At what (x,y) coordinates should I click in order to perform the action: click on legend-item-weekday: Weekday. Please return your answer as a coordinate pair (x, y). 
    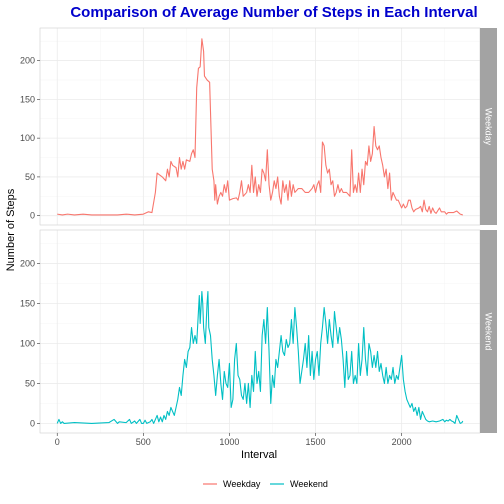
    Looking at the image, I should click on (232, 484).